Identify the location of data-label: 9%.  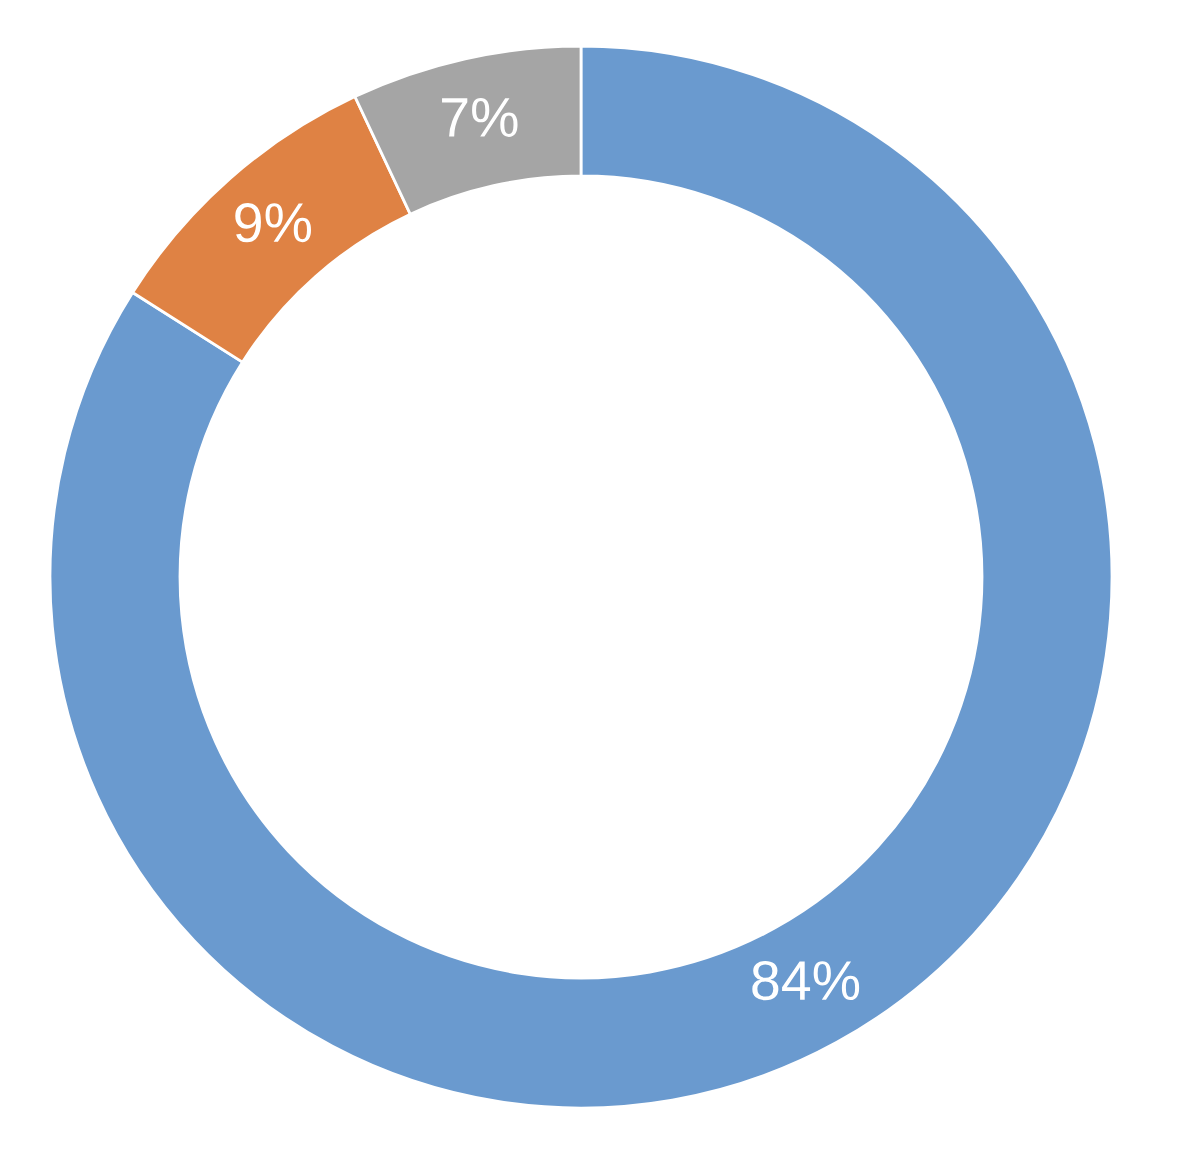
(273, 223).